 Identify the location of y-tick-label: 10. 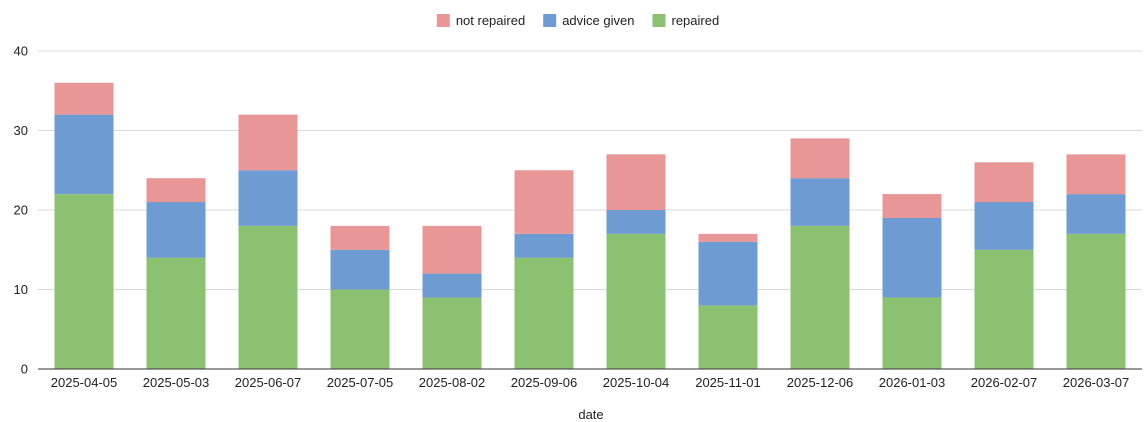
(21, 289).